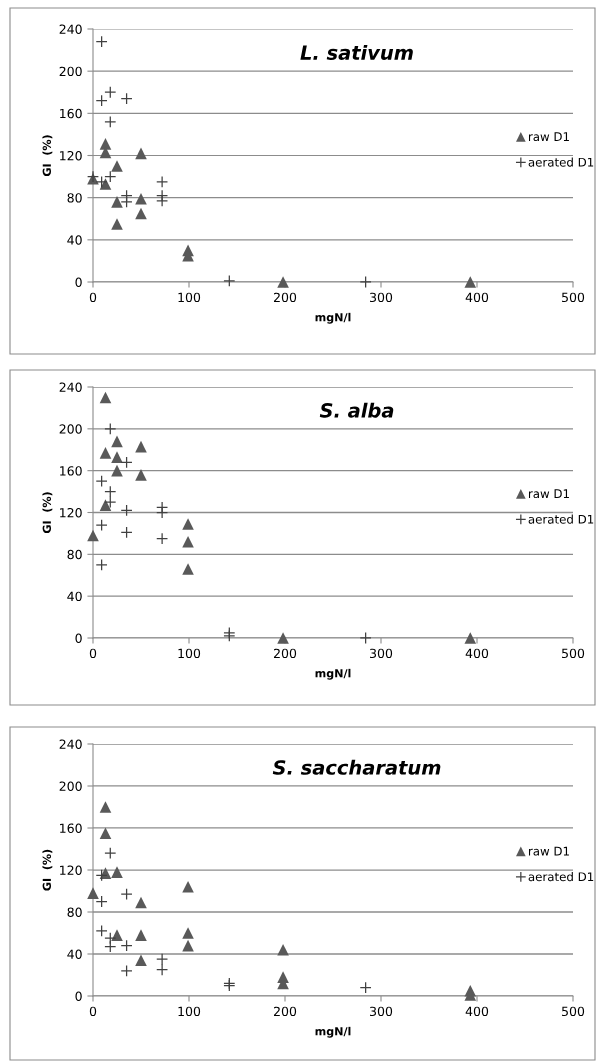 This screenshot has height=1064, width=597. I want to click on text: S. saccharatum, so click(356, 767).